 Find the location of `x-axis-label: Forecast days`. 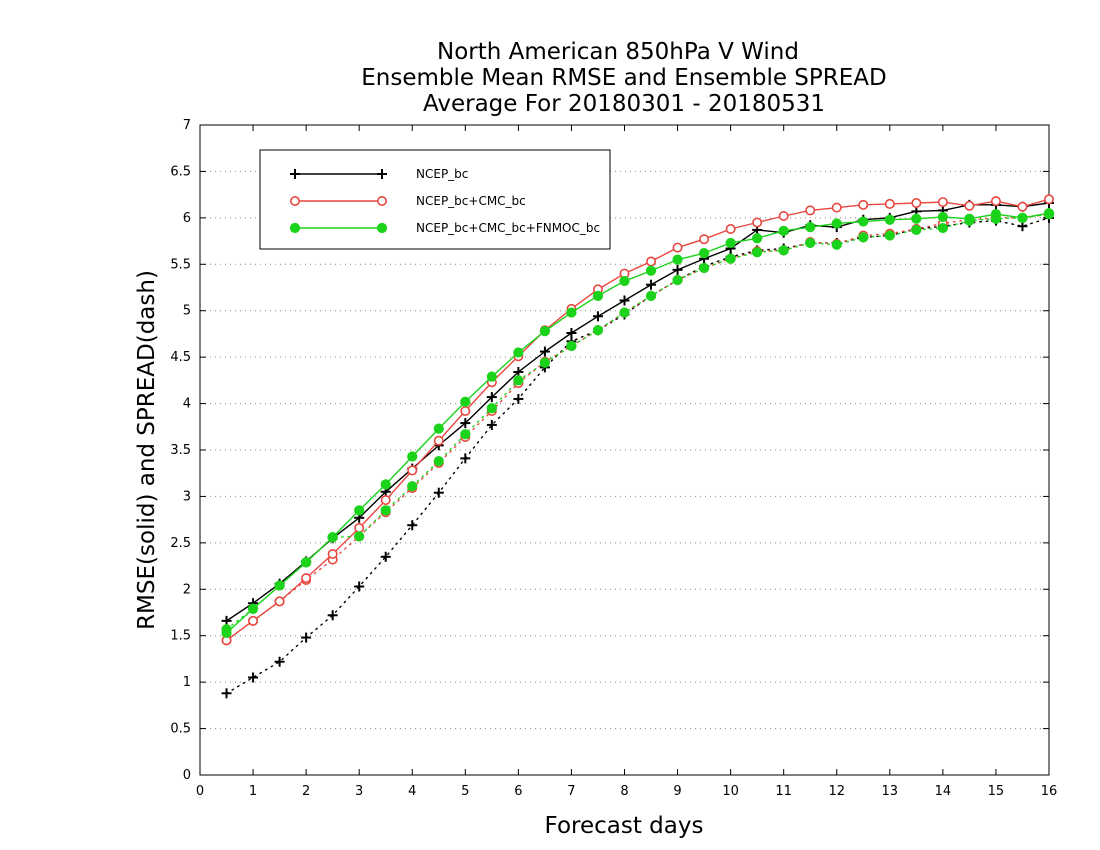

x-axis-label: Forecast days is located at coordinates (624, 826).